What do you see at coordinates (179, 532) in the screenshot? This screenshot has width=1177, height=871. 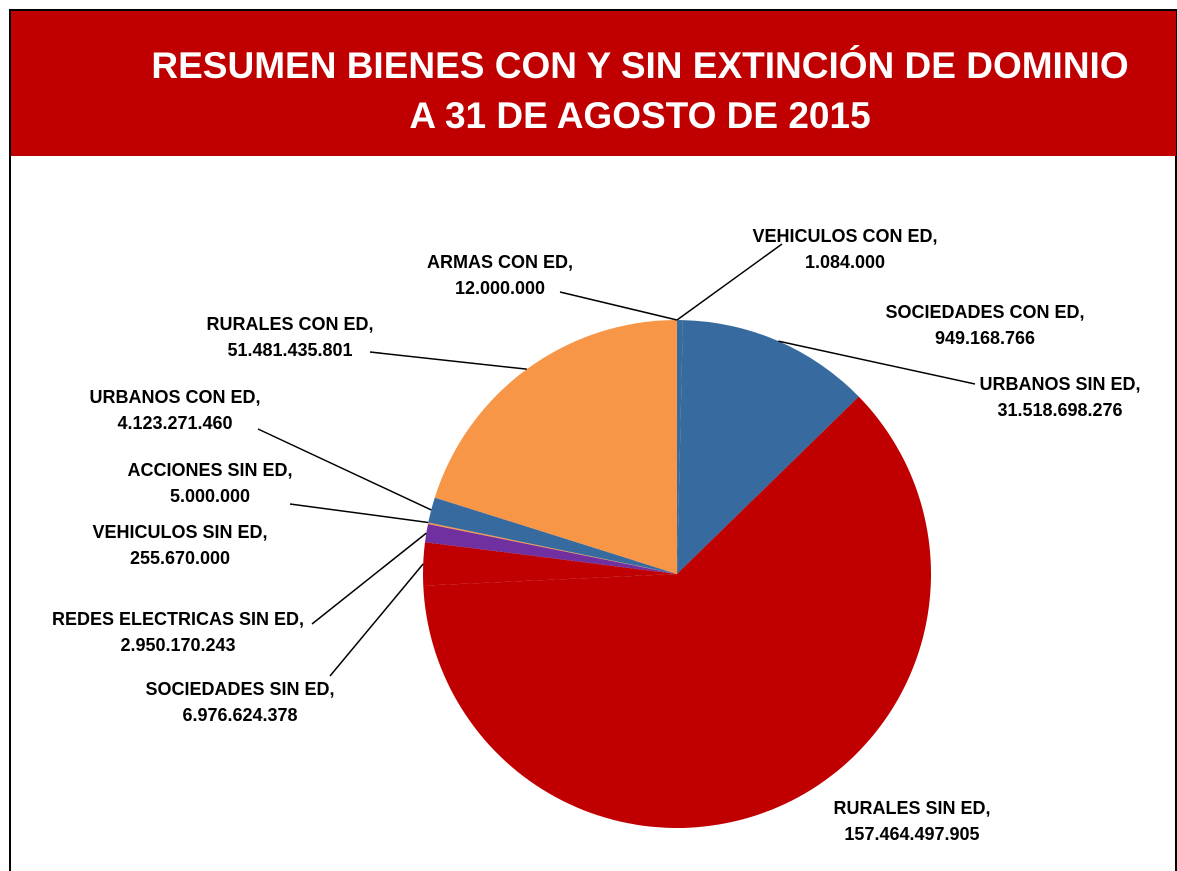 I see `slice-label: VEHICULOS SIN ED,` at bounding box center [179, 532].